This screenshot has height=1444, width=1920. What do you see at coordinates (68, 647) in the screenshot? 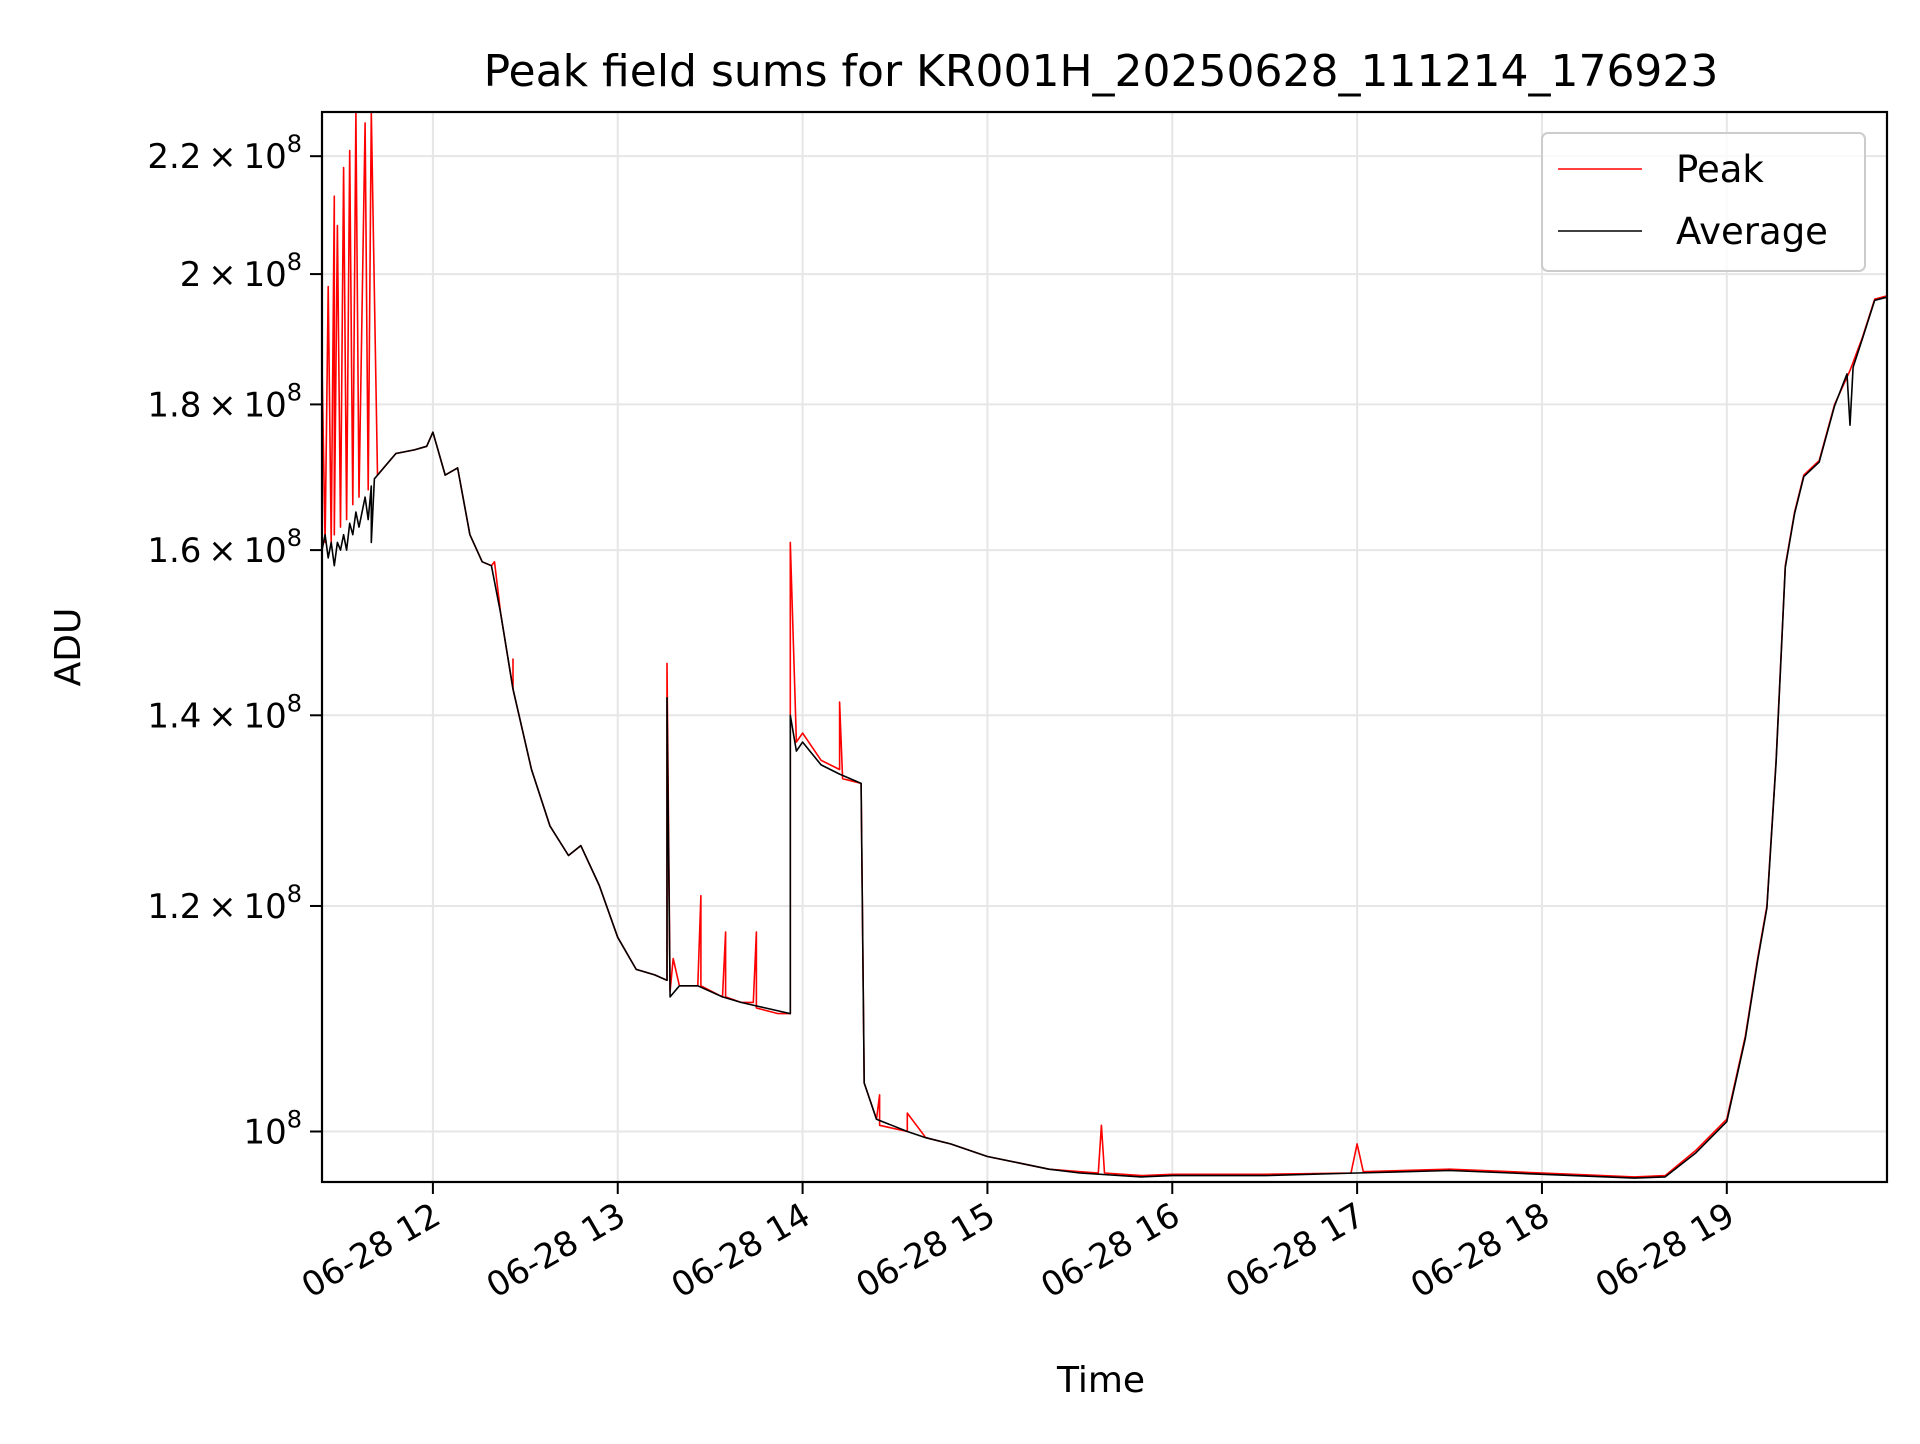
I see `y-axis-label: ADU` at bounding box center [68, 647].